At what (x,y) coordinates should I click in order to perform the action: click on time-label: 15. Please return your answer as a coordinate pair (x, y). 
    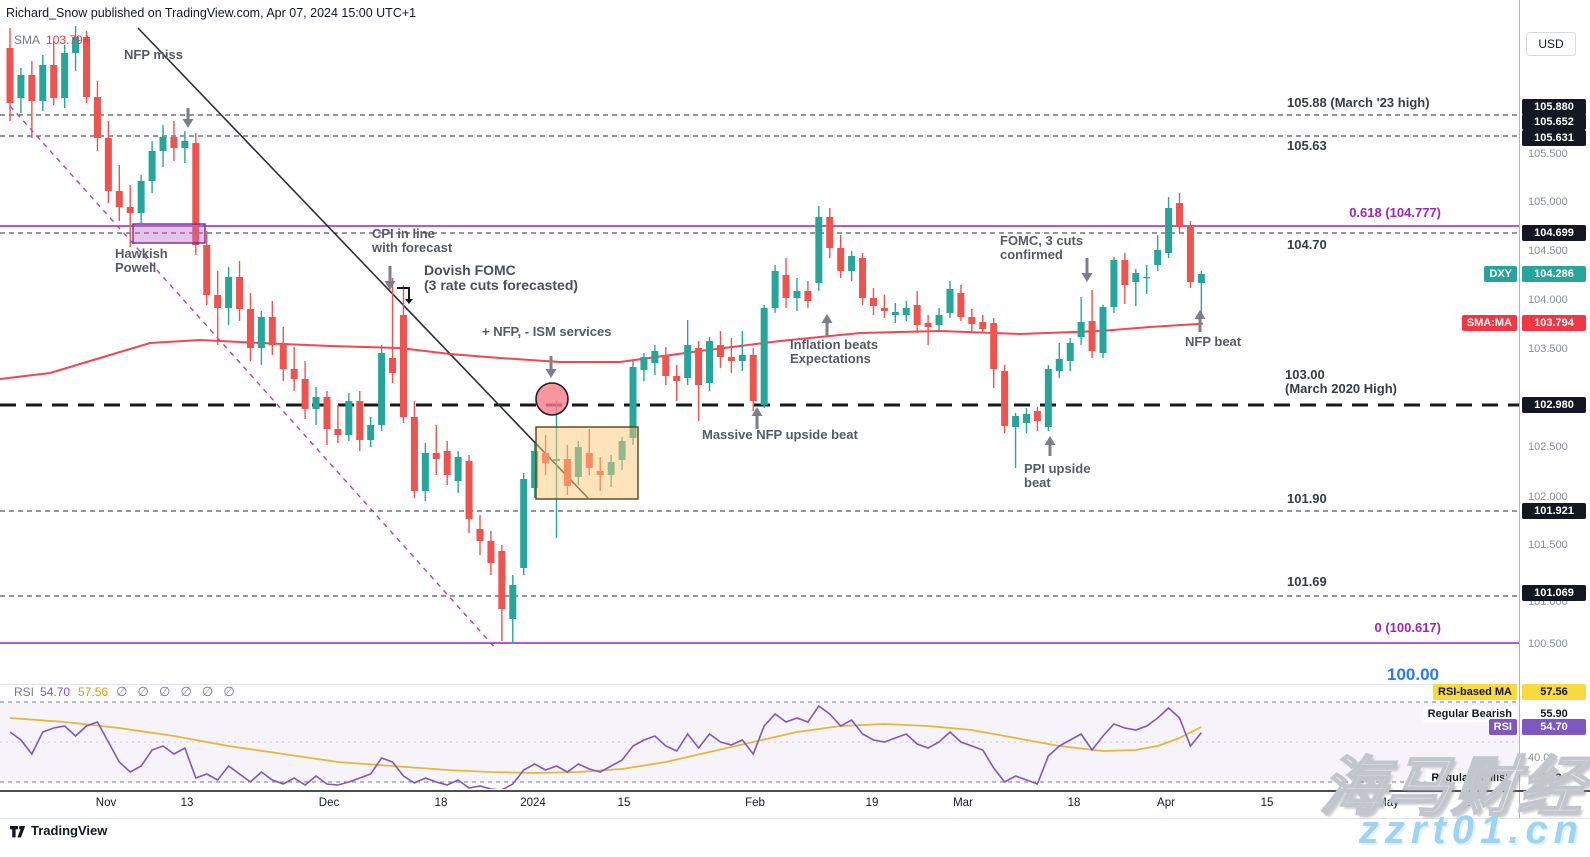
    Looking at the image, I should click on (624, 803).